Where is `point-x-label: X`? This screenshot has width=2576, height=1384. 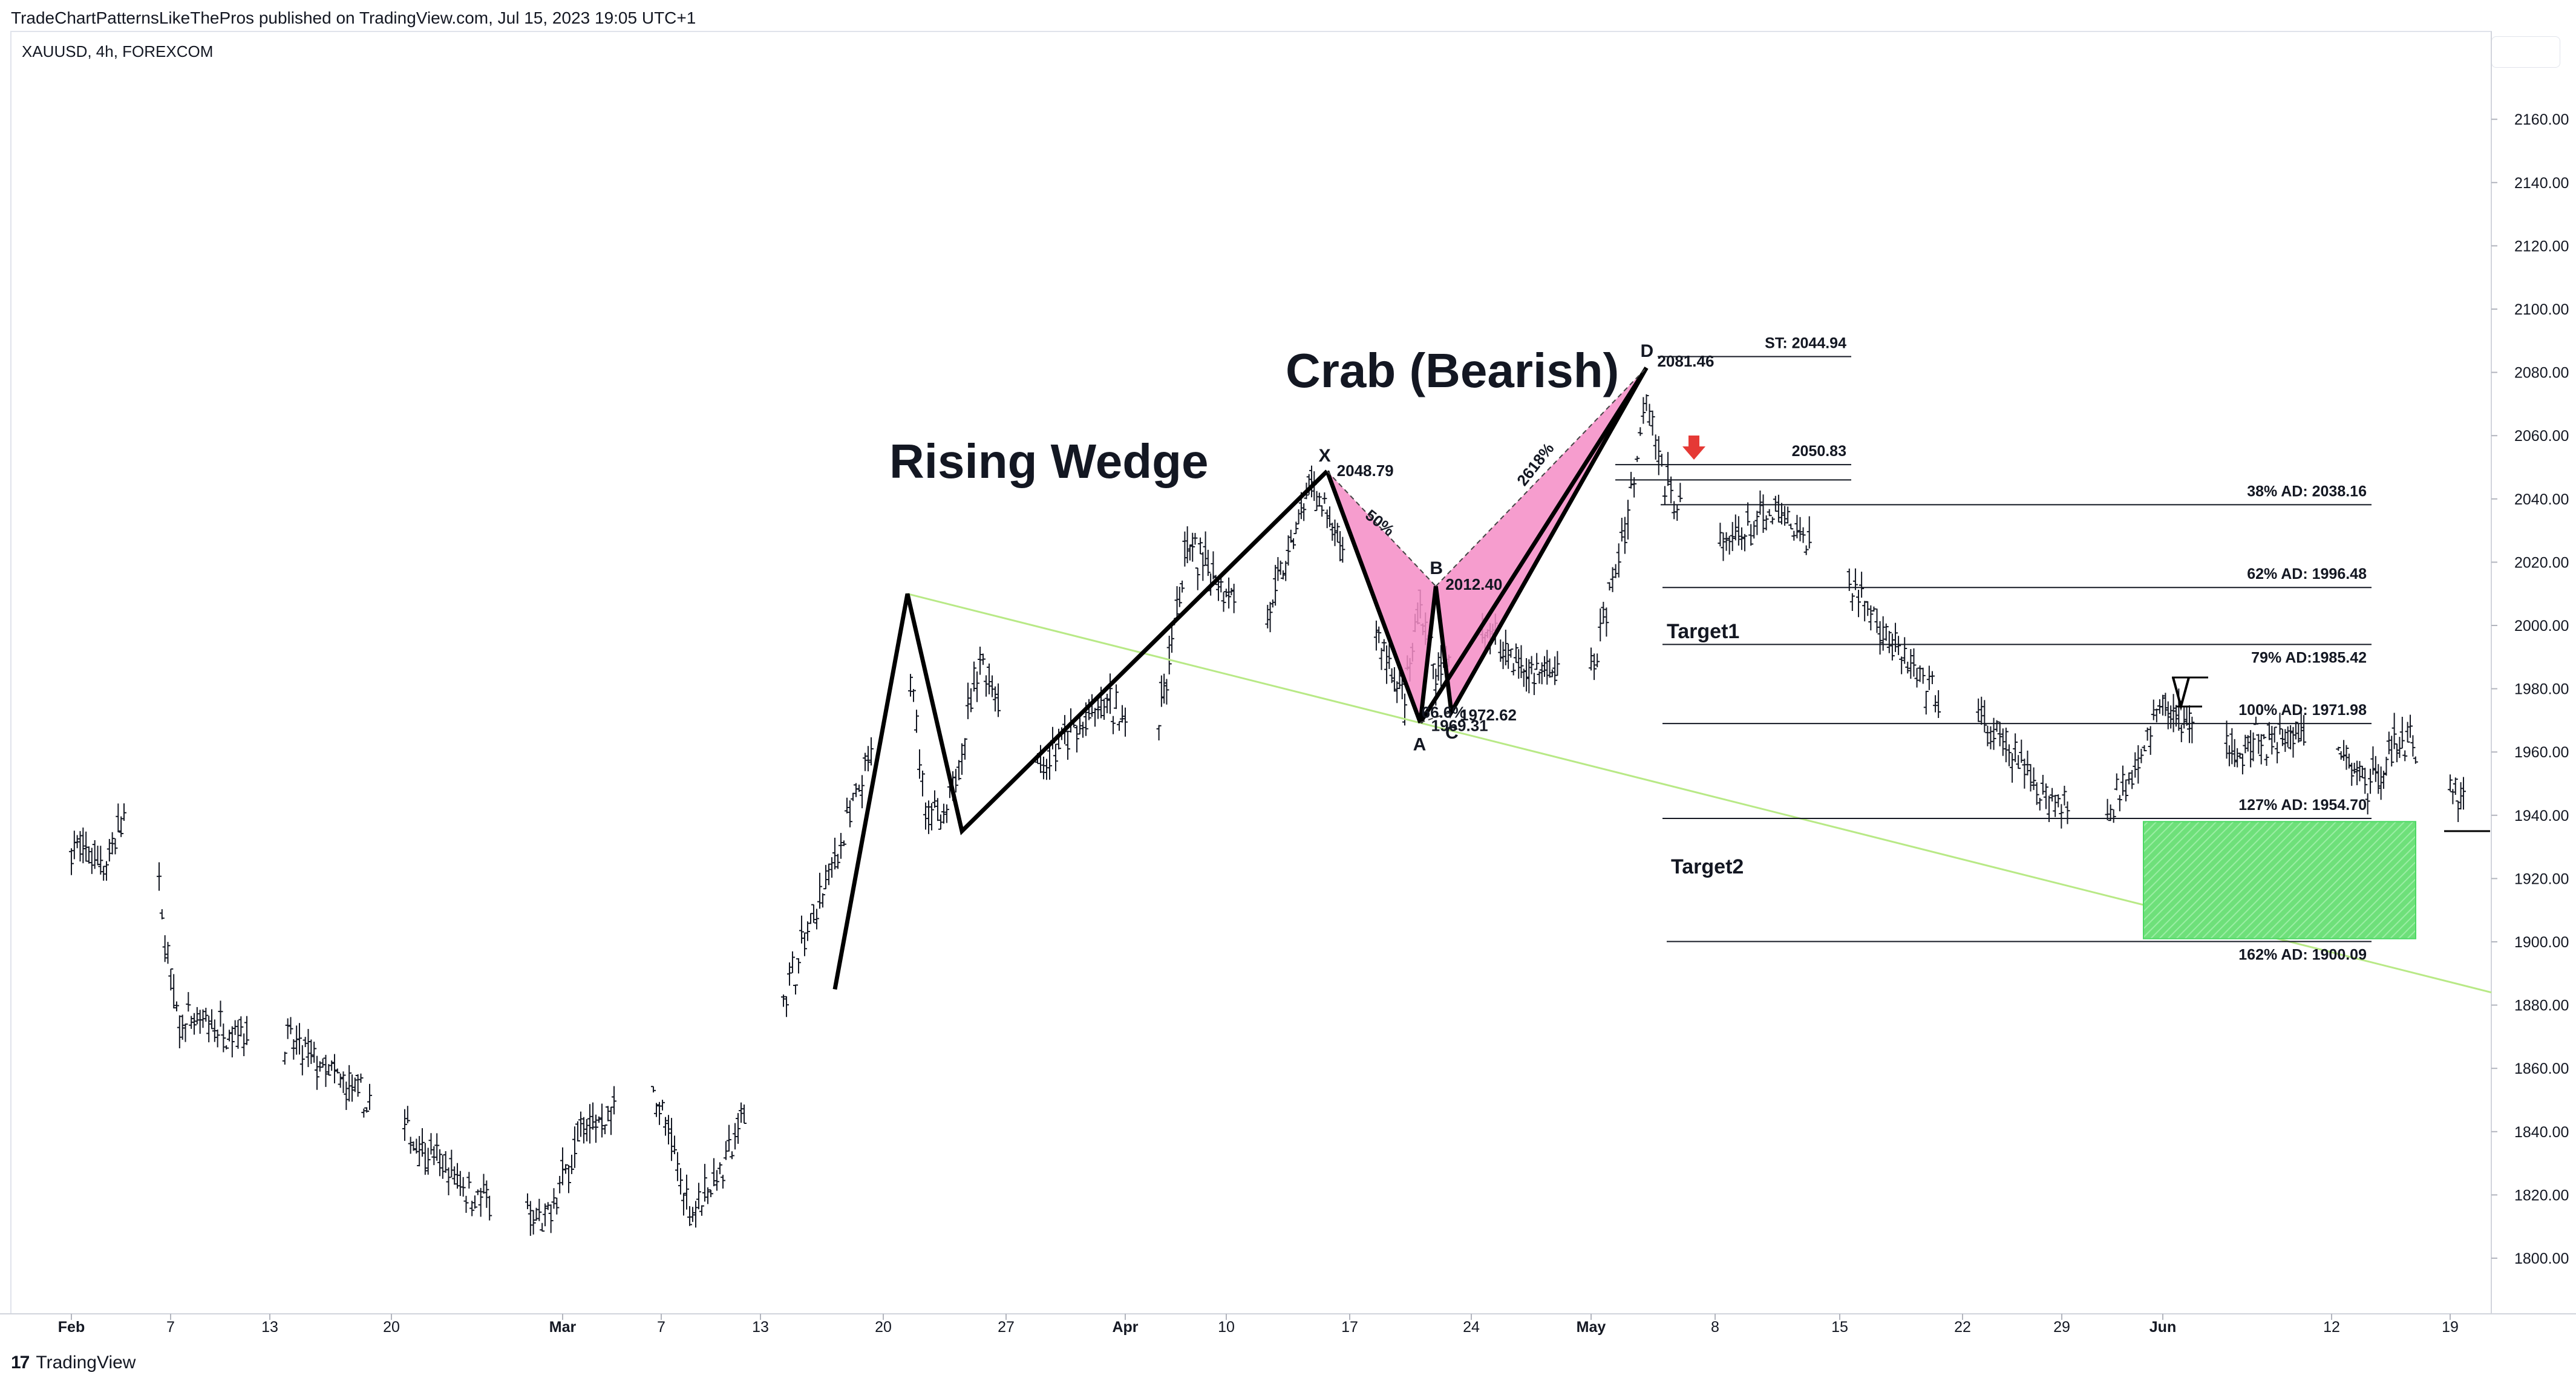 point-x-label: X is located at coordinates (1325, 456).